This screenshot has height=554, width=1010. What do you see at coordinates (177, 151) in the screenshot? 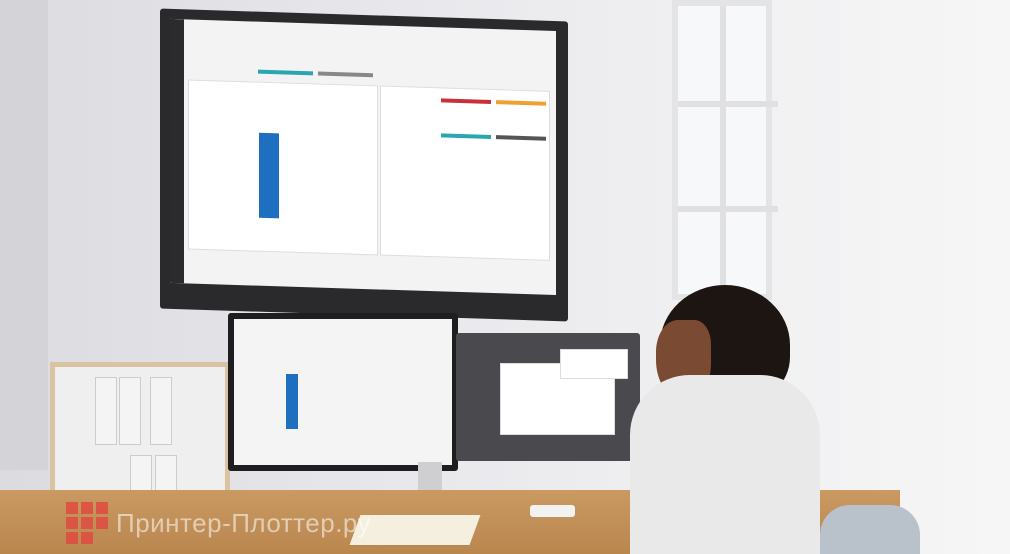
I see `app-sidebar` at bounding box center [177, 151].